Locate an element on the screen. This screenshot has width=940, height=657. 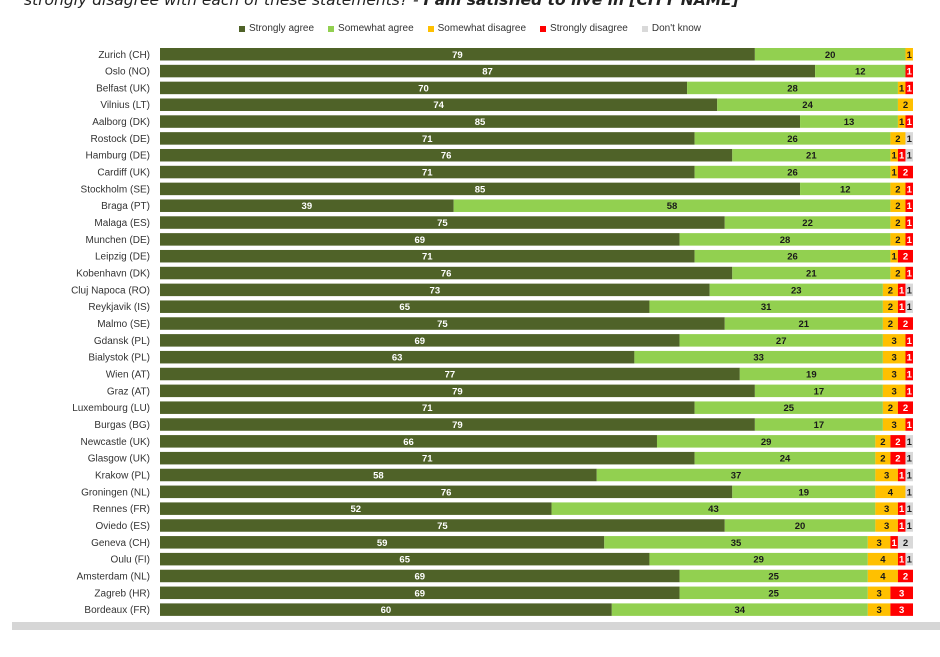
category-label: Krakow (PL) is located at coordinates (122, 476).